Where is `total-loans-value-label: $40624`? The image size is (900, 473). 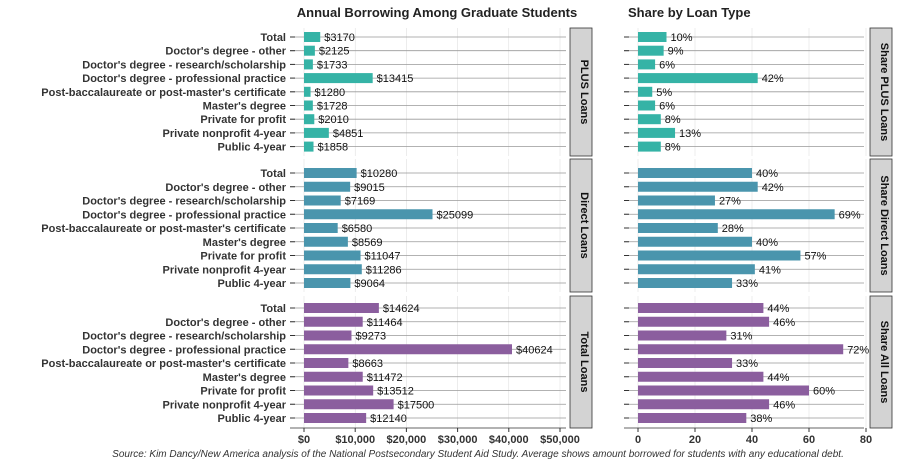 total-loans-value-label: $40624 is located at coordinates (534, 350).